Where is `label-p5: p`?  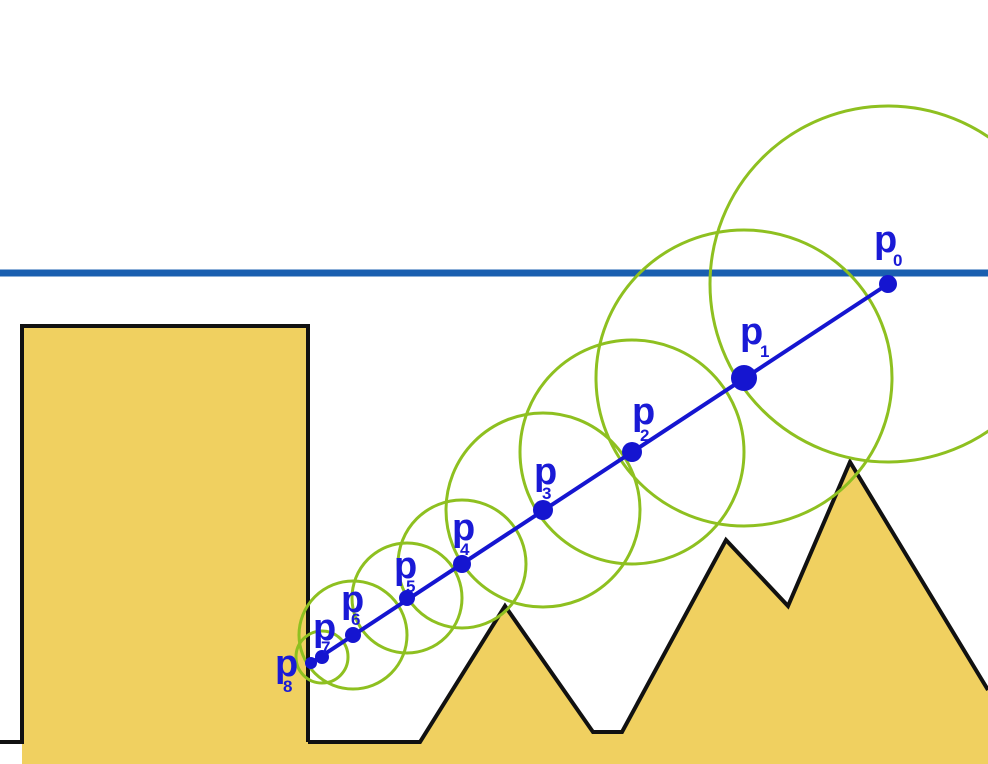 label-p5: p is located at coordinates (405, 566).